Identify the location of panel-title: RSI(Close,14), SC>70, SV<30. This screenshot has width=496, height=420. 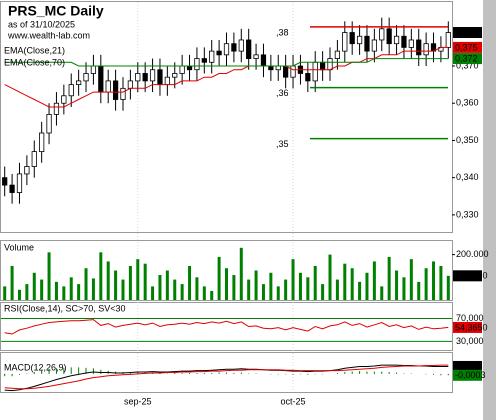
(65, 308).